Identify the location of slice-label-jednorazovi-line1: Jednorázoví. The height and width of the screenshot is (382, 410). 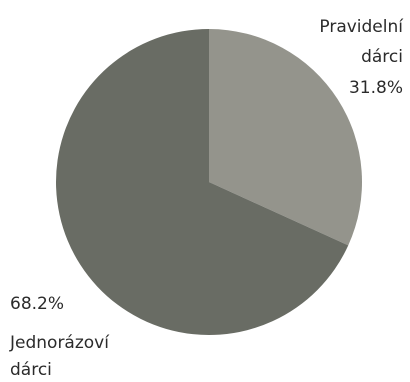
(59, 343).